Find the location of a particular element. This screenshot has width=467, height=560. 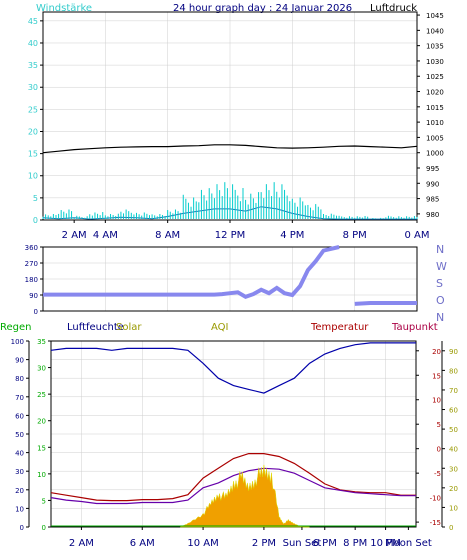

compass-label: S is located at coordinates (439, 283).